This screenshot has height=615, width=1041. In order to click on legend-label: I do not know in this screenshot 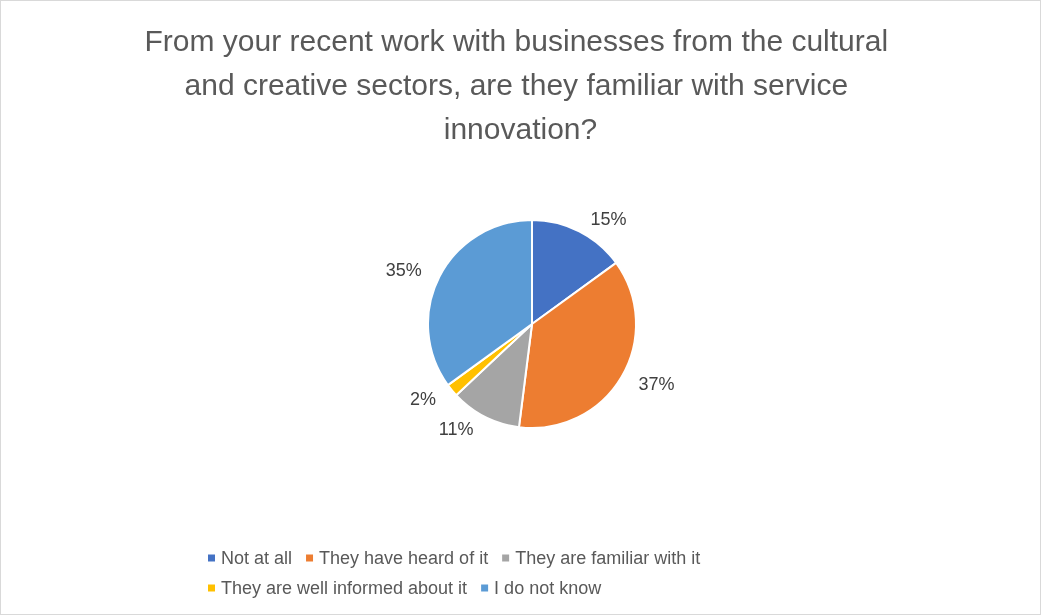, I will do `click(548, 588)`.